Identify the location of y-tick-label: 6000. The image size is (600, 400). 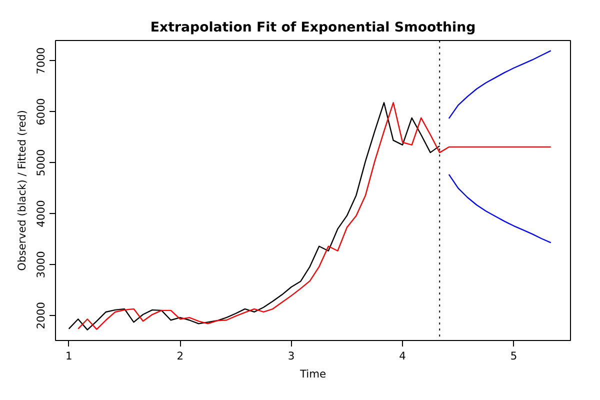
(41, 112).